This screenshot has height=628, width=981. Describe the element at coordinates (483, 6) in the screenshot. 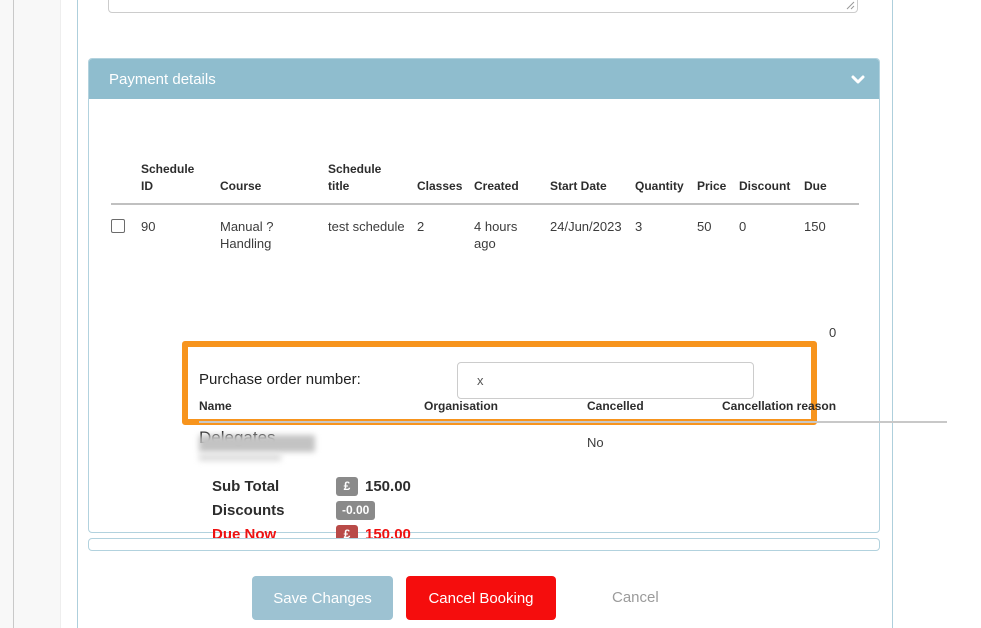

I see `notes-textarea` at that location.